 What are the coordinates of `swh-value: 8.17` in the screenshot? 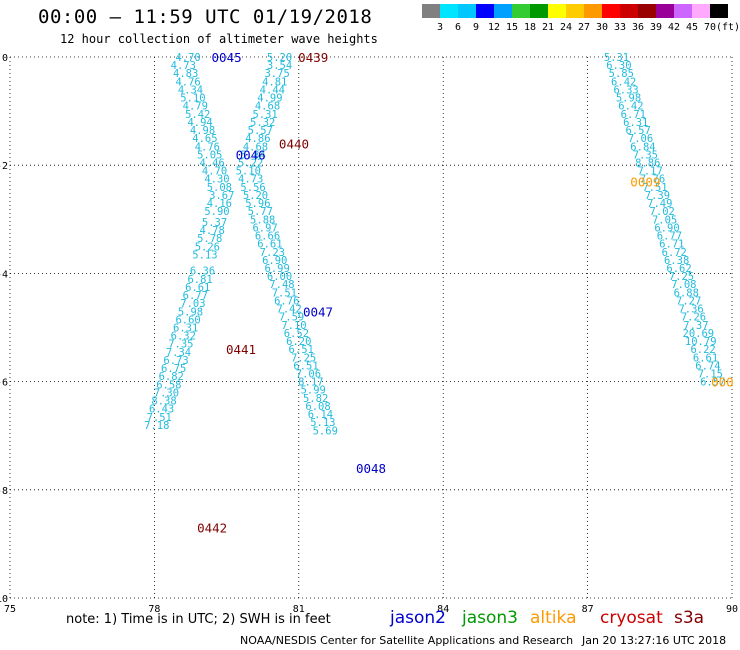 It's located at (310, 383).